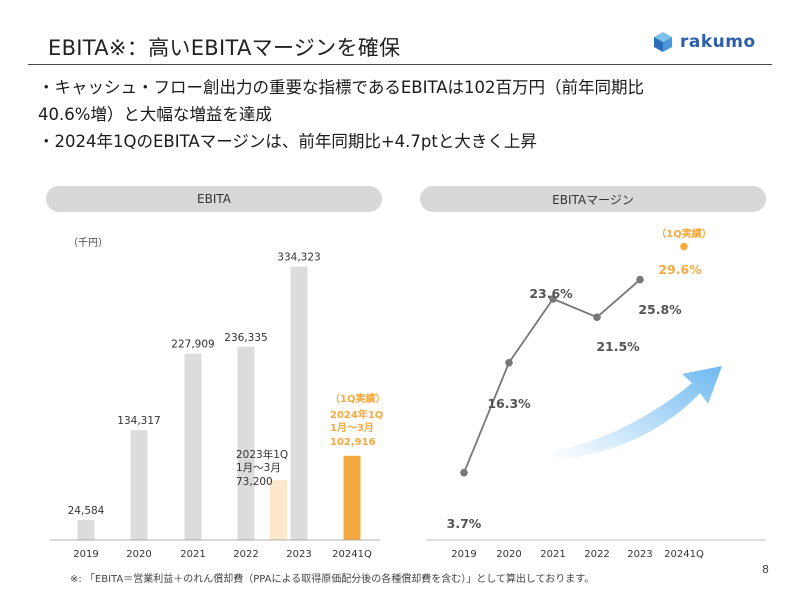  I want to click on bar-2023-1q, so click(278, 510).